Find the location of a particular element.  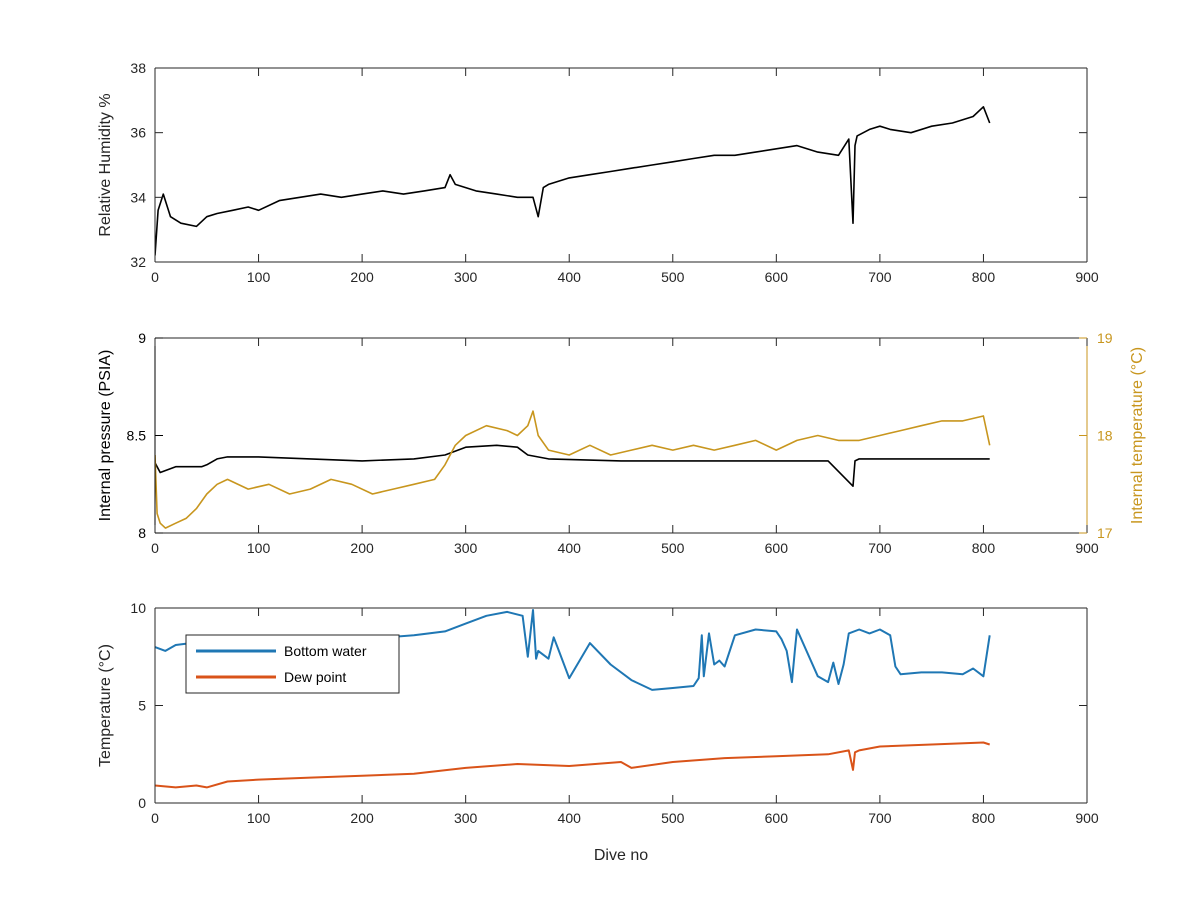

x-axis-label: Dive no is located at coordinates (621, 855).